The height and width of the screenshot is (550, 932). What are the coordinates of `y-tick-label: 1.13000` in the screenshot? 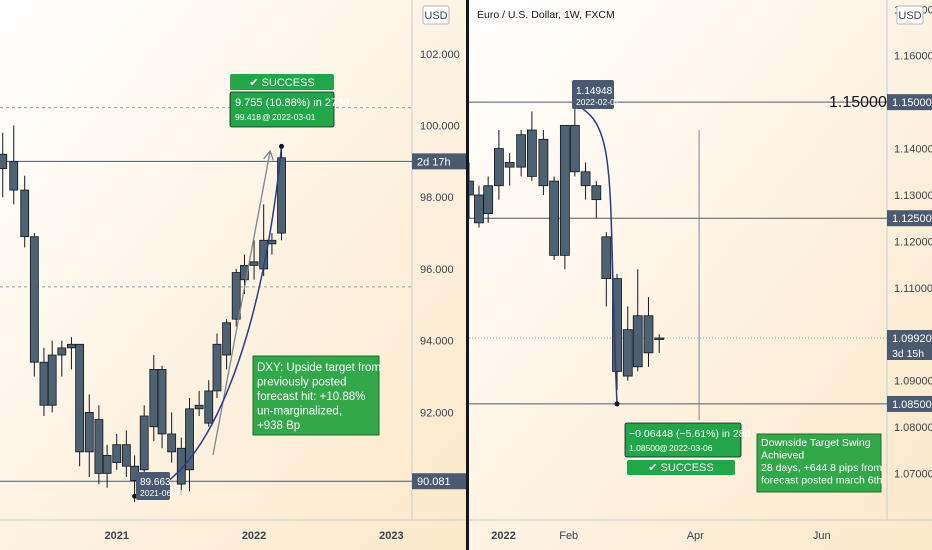 It's located at (913, 196).